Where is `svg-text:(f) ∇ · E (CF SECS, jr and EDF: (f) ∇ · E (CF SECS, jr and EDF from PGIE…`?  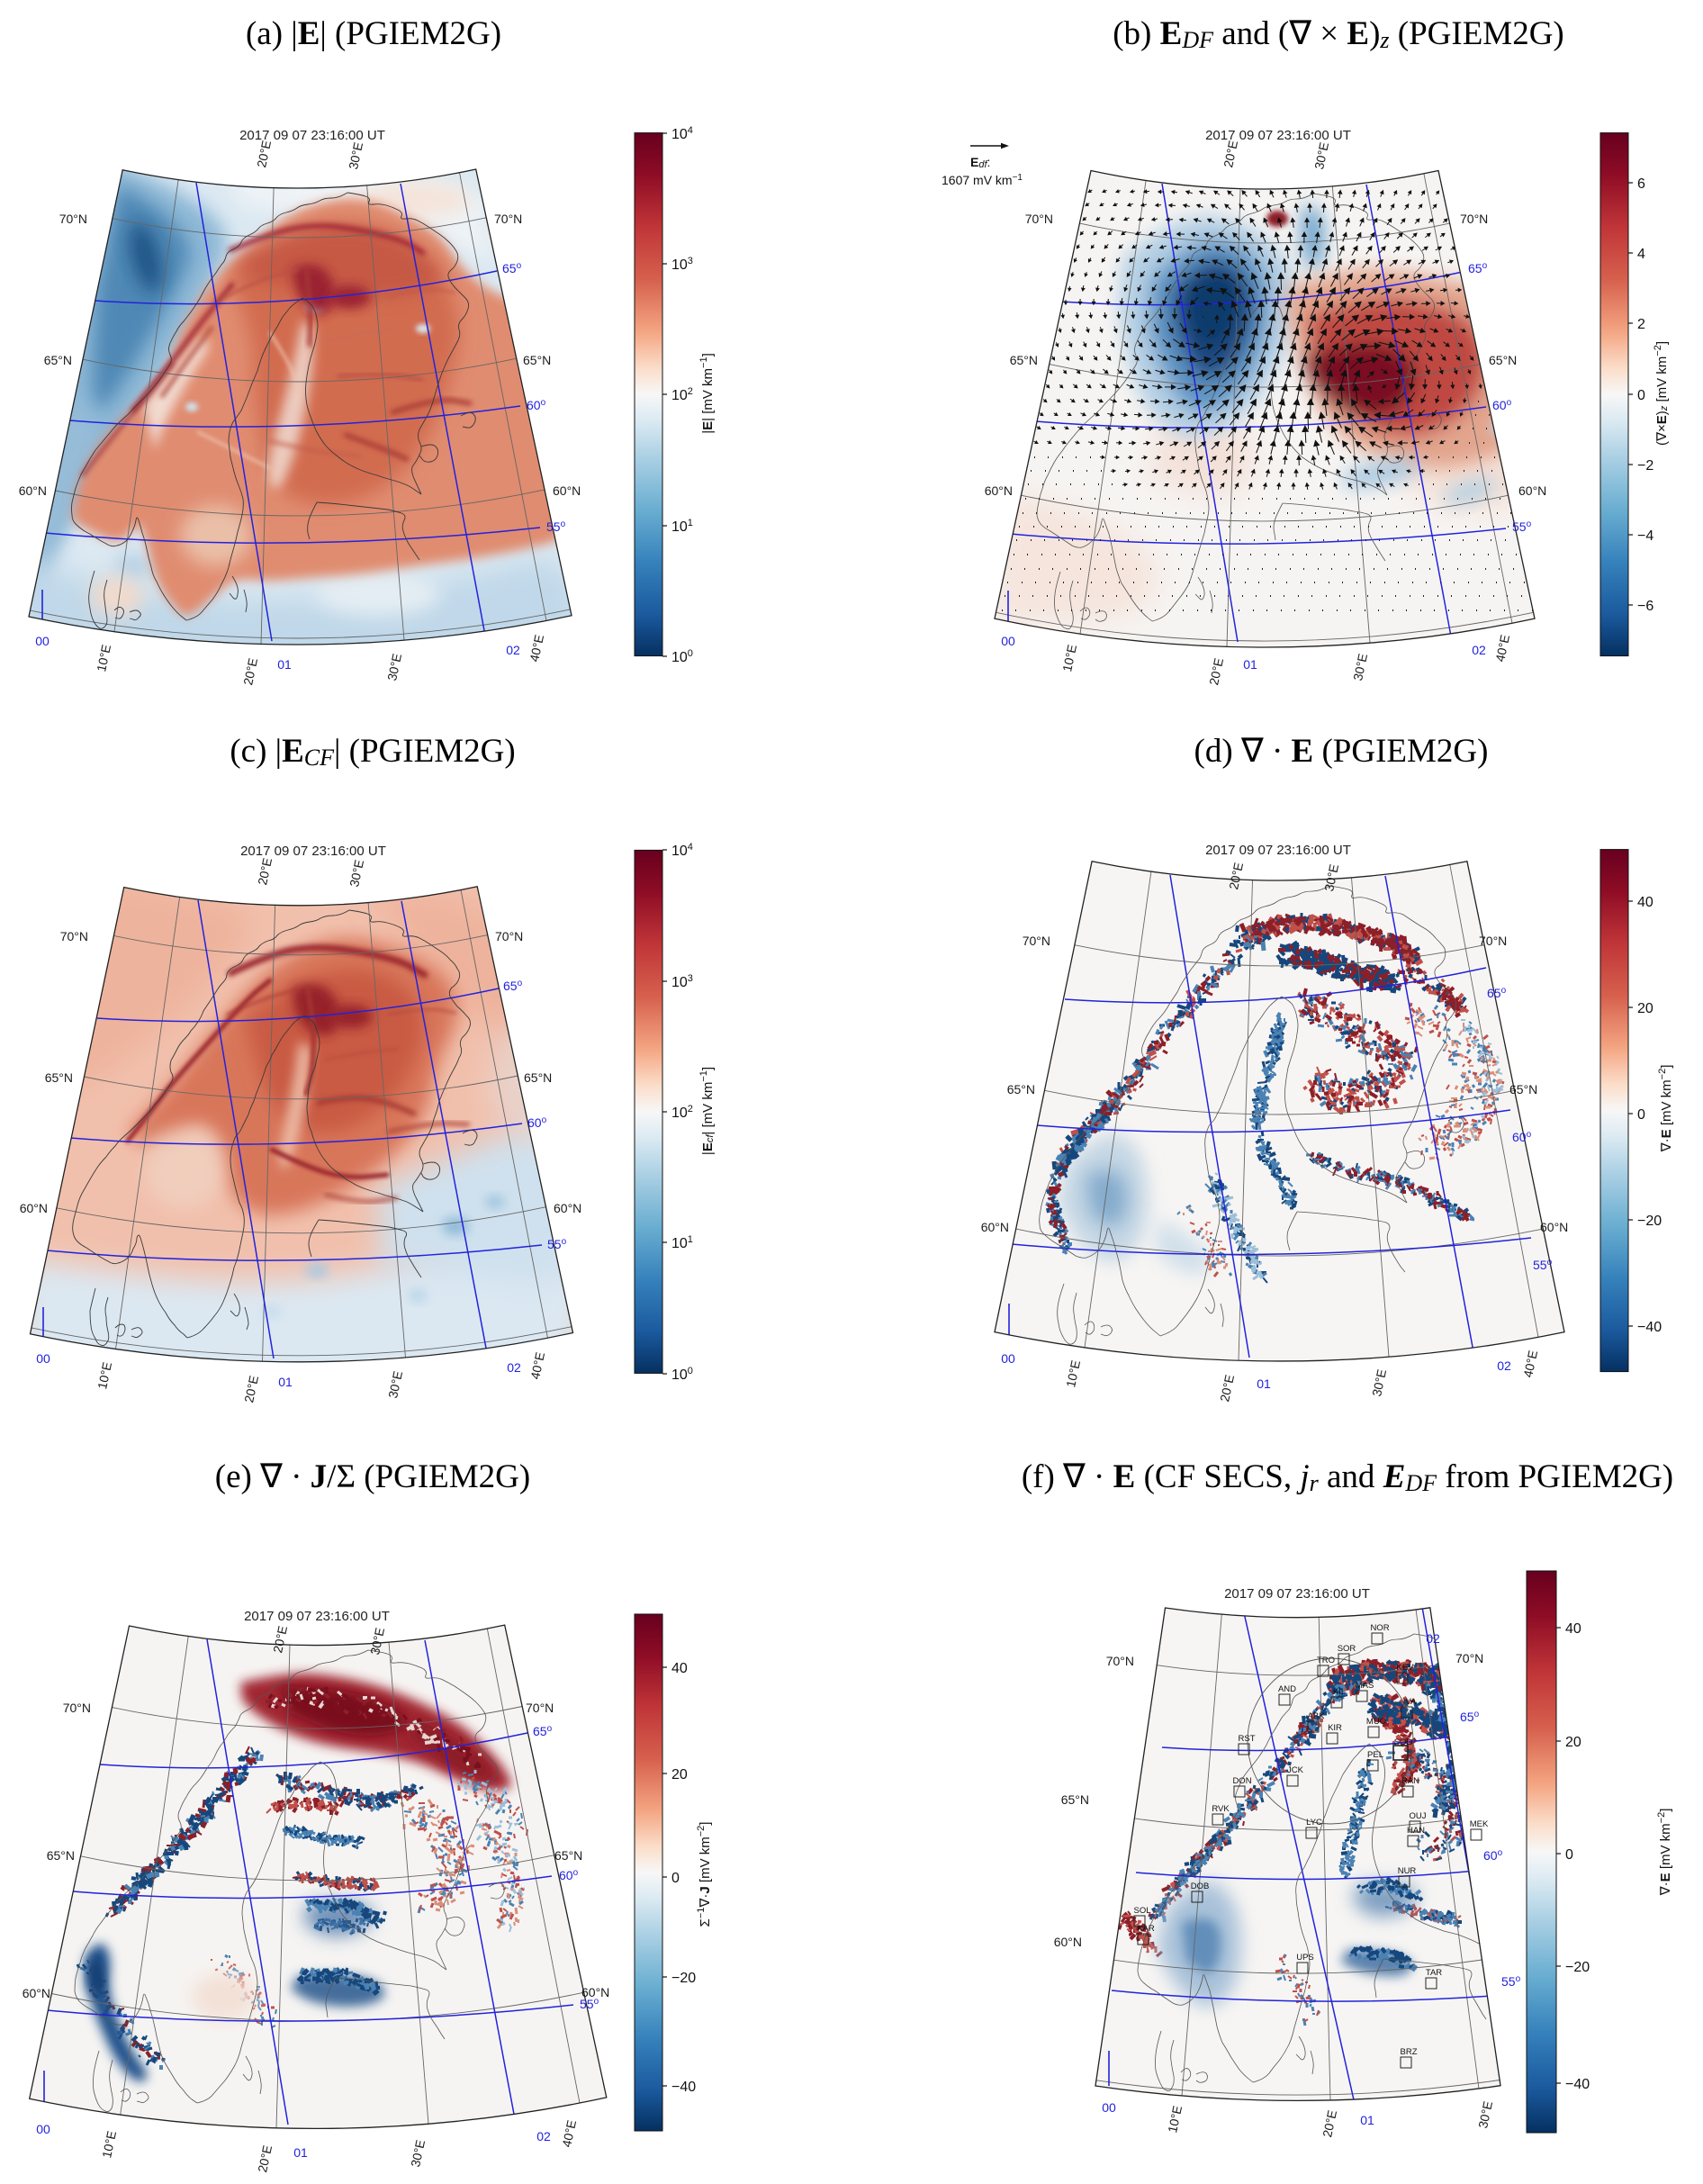 svg-text:(f) ∇ · E (CF SECS, jr and EDF: (f) ∇ · E (CF SECS, jr and EDF from PGIE… is located at coordinates (1348, 1477).